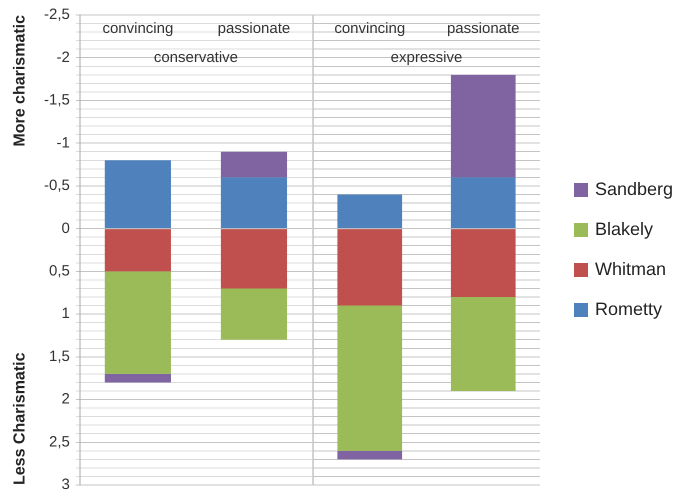  I want to click on text: More charismatic, so click(19, 80).